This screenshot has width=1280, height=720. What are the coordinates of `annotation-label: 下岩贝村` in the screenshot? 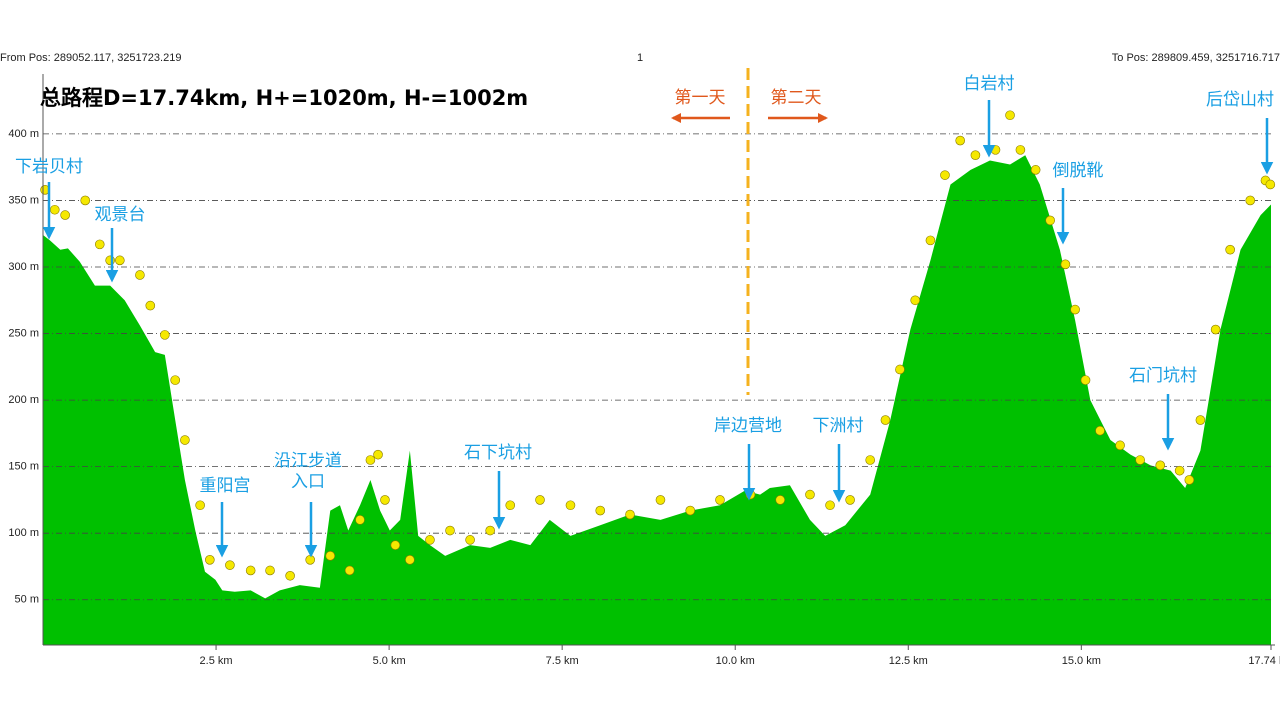 It's located at (49, 167).